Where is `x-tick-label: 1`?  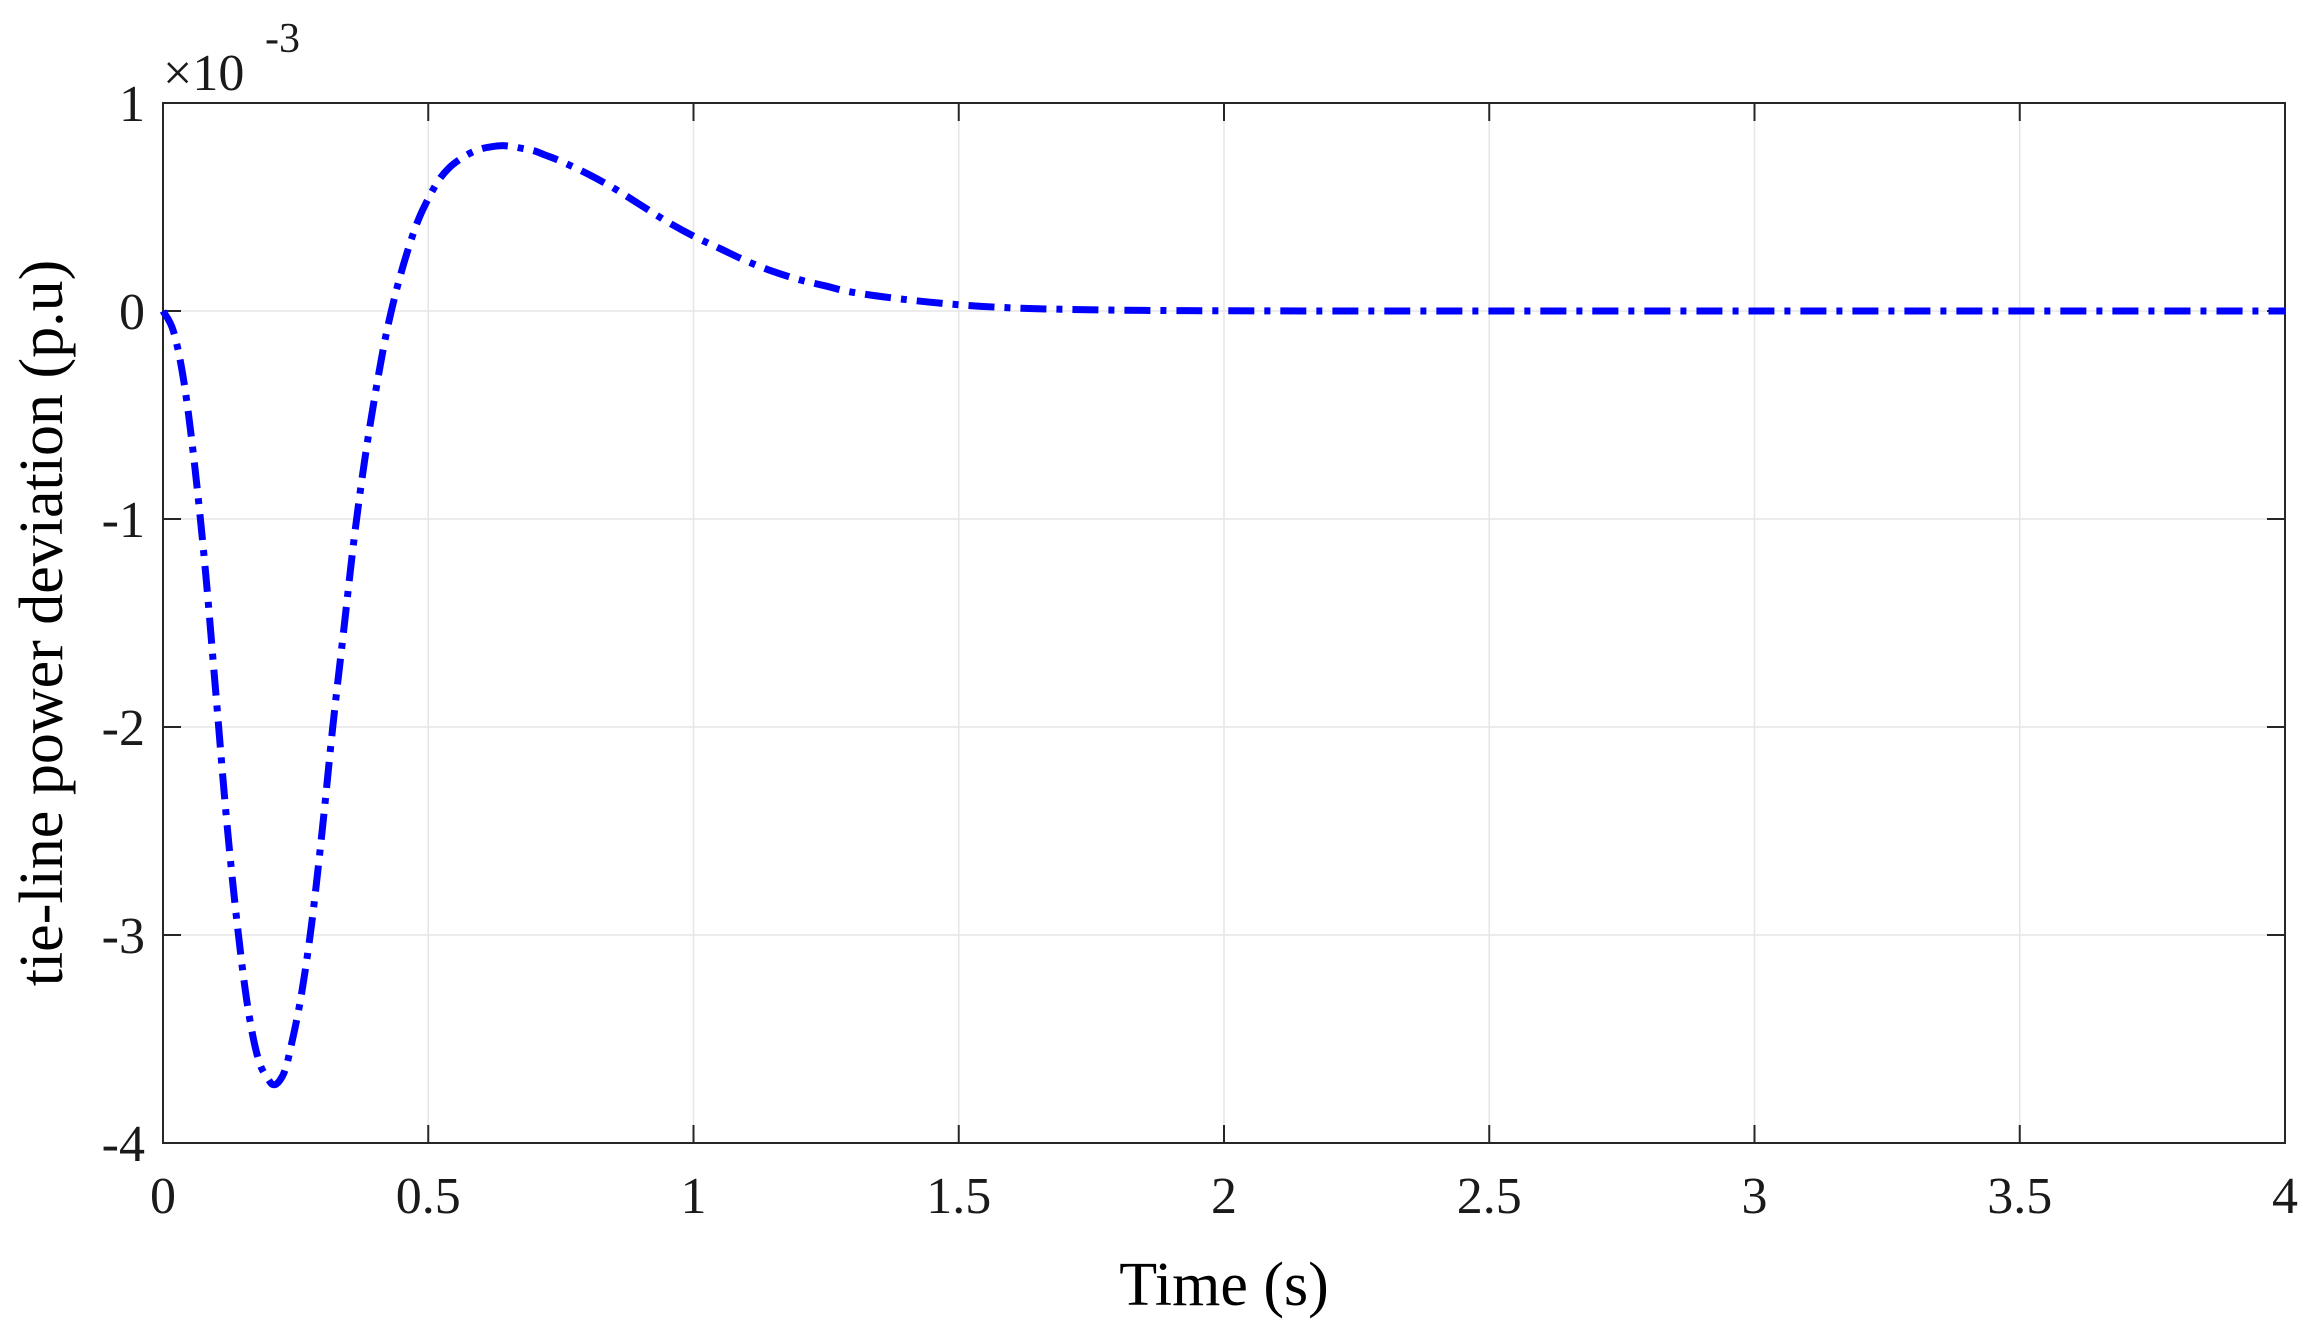
x-tick-label: 1 is located at coordinates (694, 1196).